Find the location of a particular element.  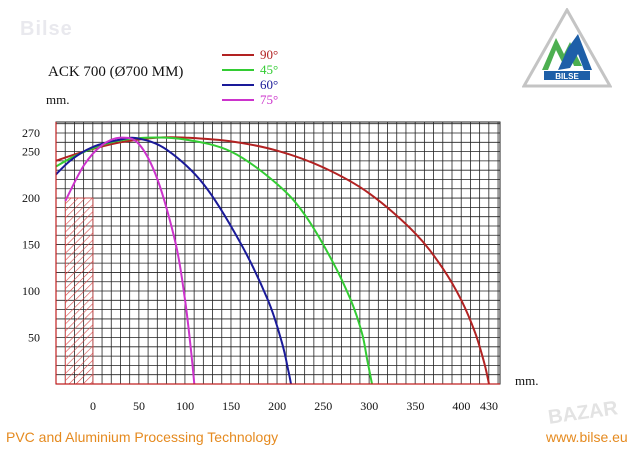

y-tick-label: 250 is located at coordinates (31, 152).